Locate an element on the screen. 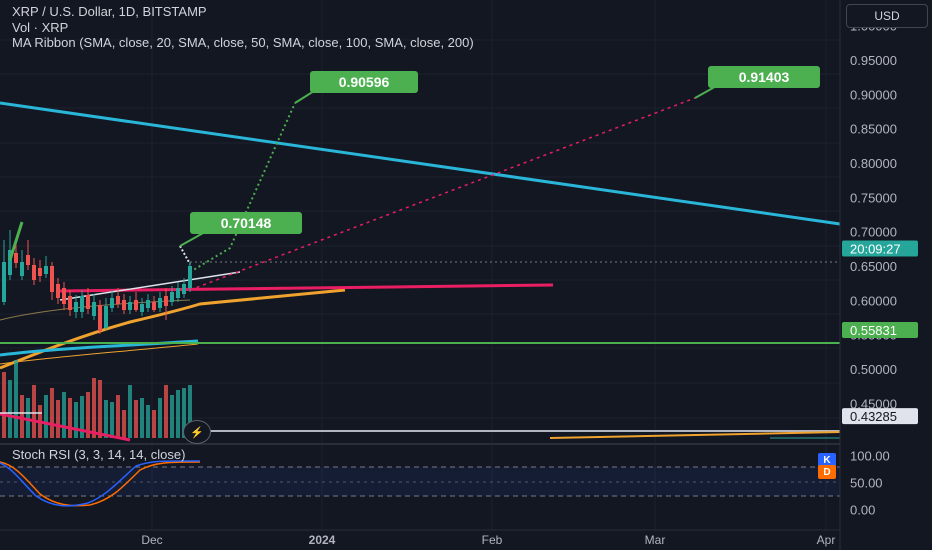 Image resolution: width=932 pixels, height=550 pixels. flash-icon: ⚡ is located at coordinates (197, 432).